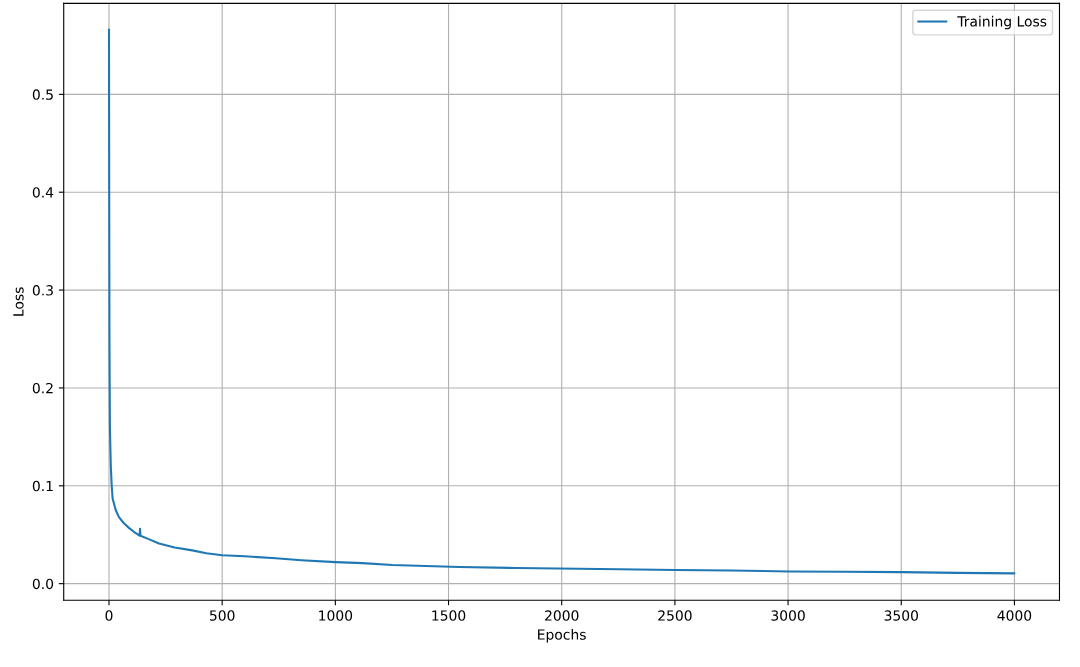 This screenshot has width=1080, height=667. Describe the element at coordinates (1014, 615) in the screenshot. I see `x-tick-label: 4000` at that location.